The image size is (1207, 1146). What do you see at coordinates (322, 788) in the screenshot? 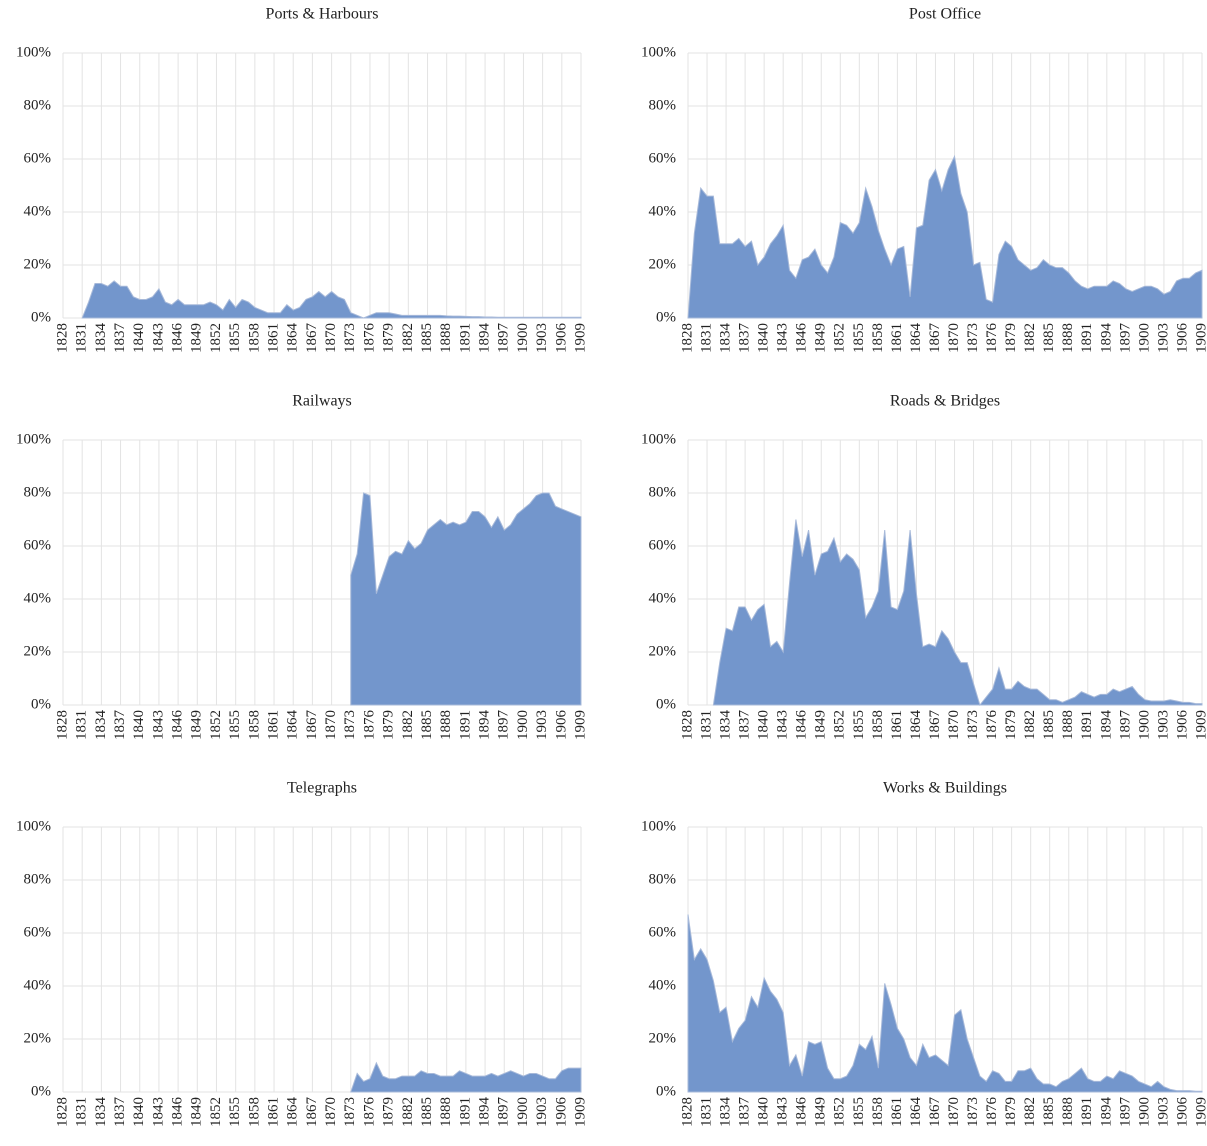
I see `chart-title: Telegraphs` at bounding box center [322, 788].